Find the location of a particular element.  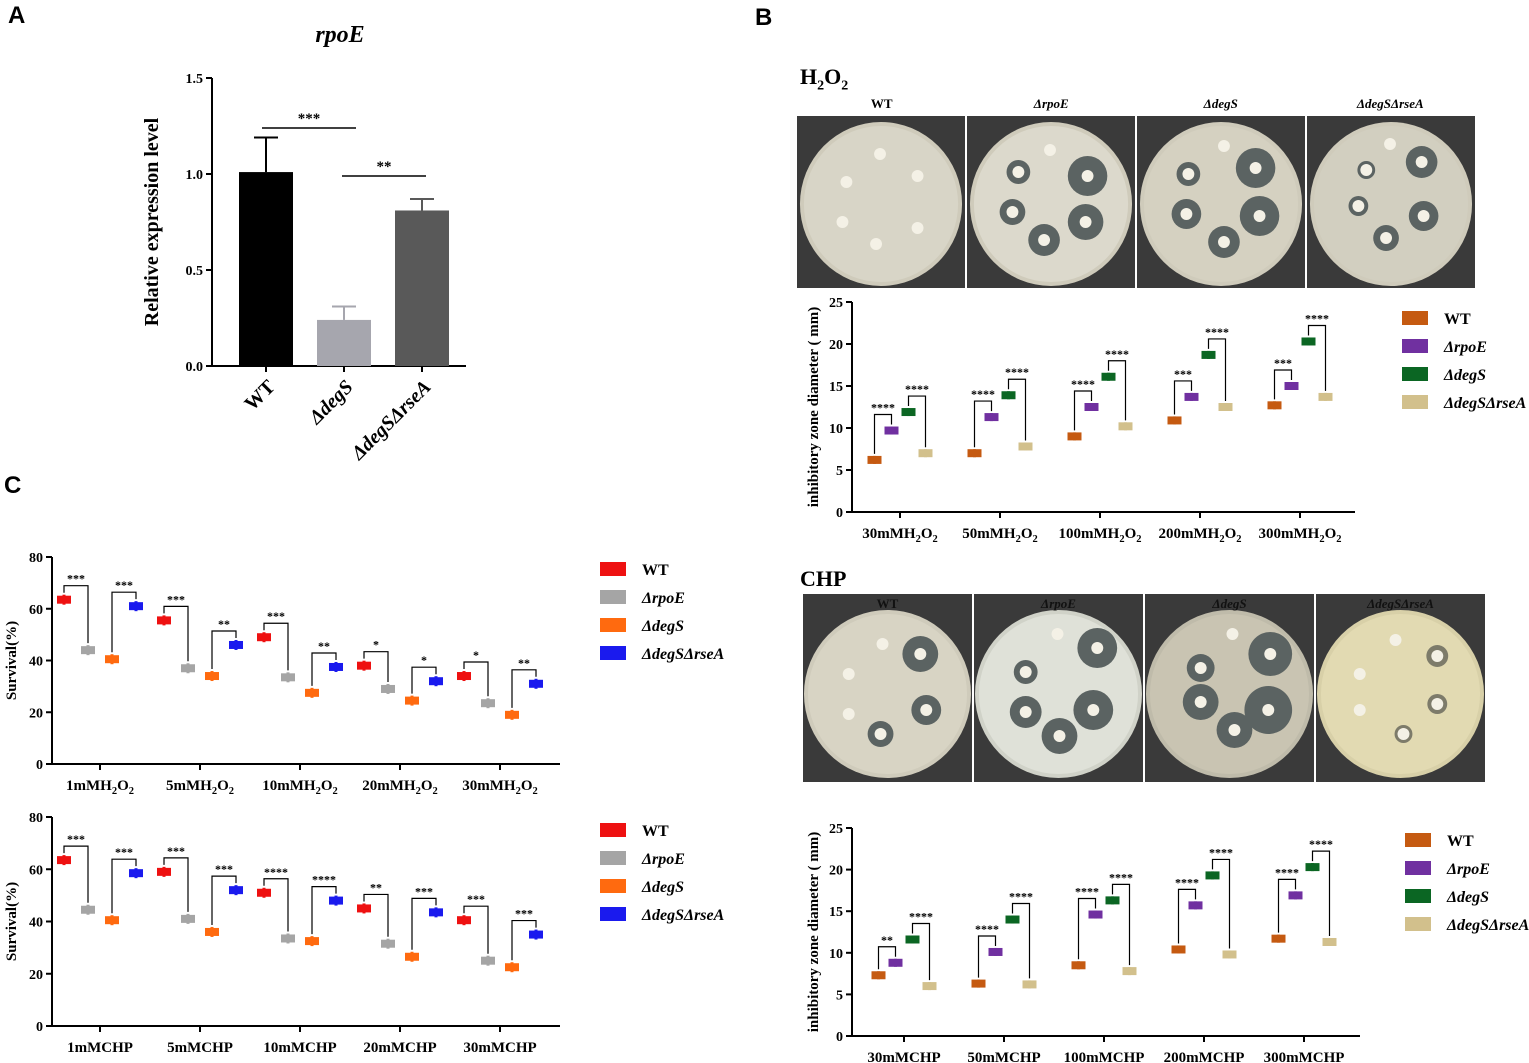

h2o2-heading: H2O2 is located at coordinates (824, 79).